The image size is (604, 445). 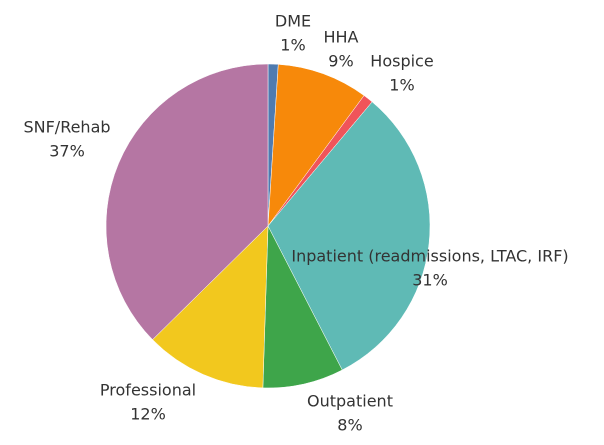 I want to click on slice-value-label: 31%, so click(x=430, y=280).